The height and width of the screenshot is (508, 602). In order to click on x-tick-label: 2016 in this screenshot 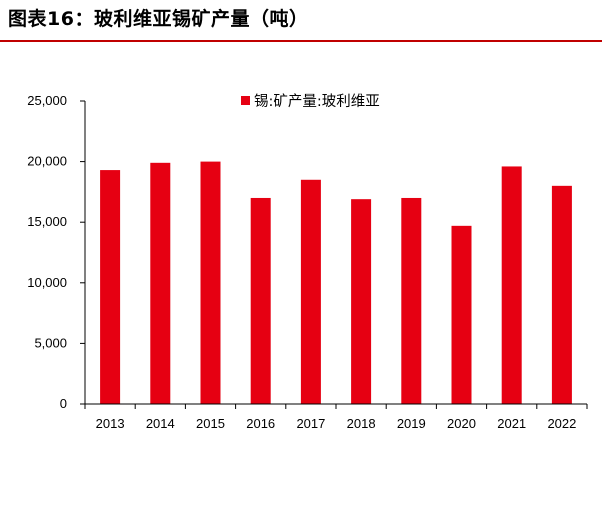, I will do `click(260, 423)`.